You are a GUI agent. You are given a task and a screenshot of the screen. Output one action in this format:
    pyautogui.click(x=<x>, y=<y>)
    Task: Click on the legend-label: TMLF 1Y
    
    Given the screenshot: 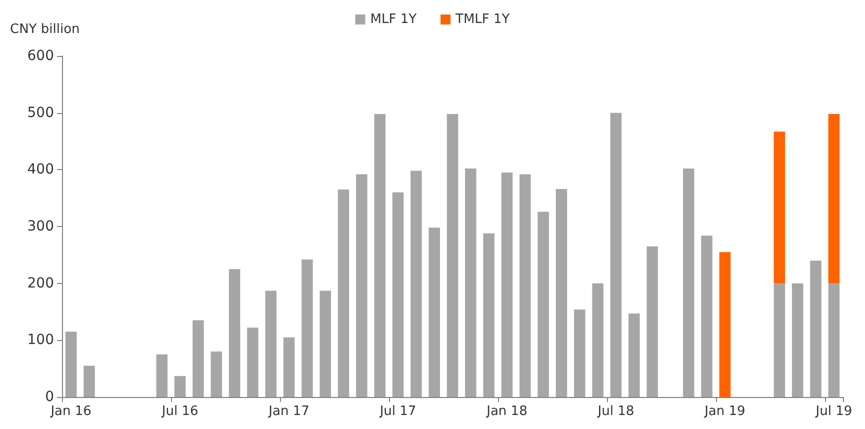 What is the action you would take?
    pyautogui.click(x=482, y=19)
    